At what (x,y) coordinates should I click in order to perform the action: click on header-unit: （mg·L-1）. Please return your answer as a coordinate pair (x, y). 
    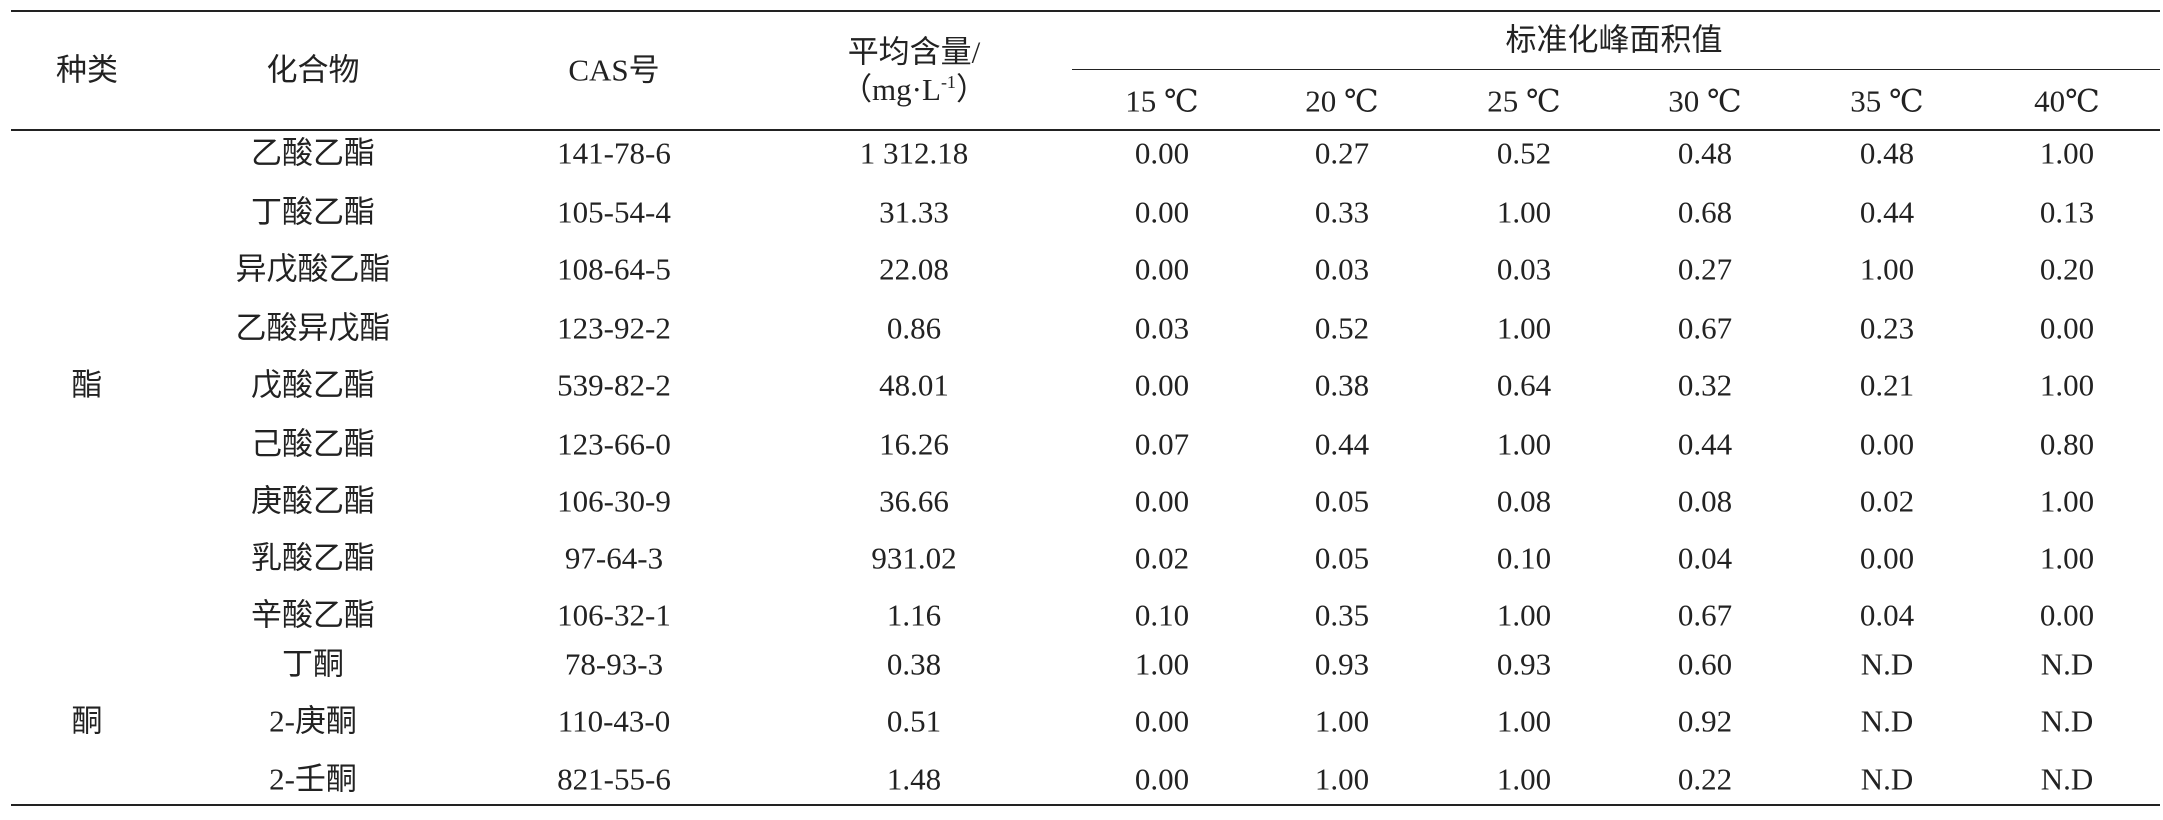
    Looking at the image, I should click on (914, 89).